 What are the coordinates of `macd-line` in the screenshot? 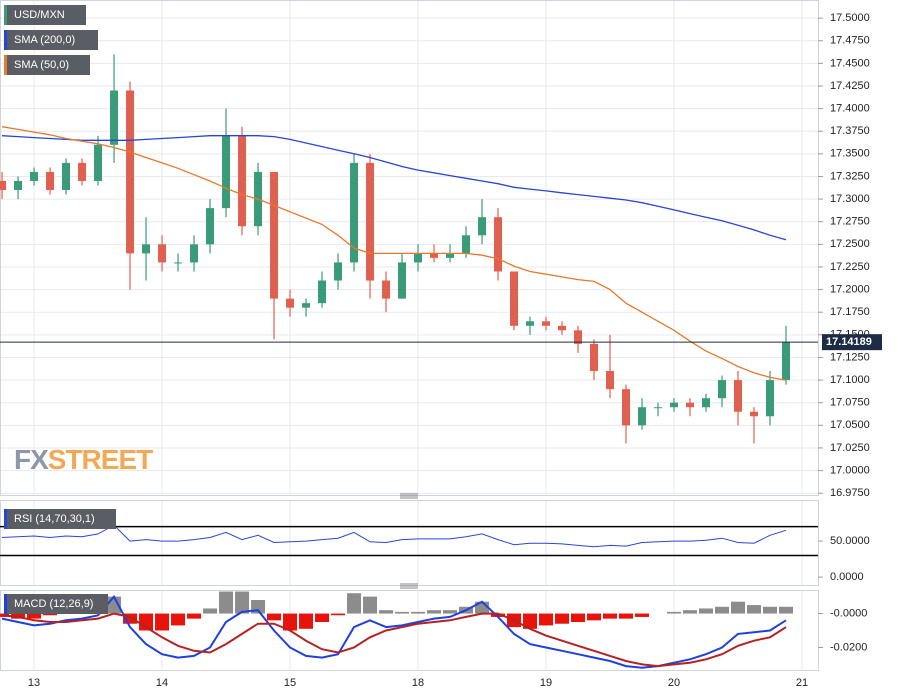 It's located at (394, 640).